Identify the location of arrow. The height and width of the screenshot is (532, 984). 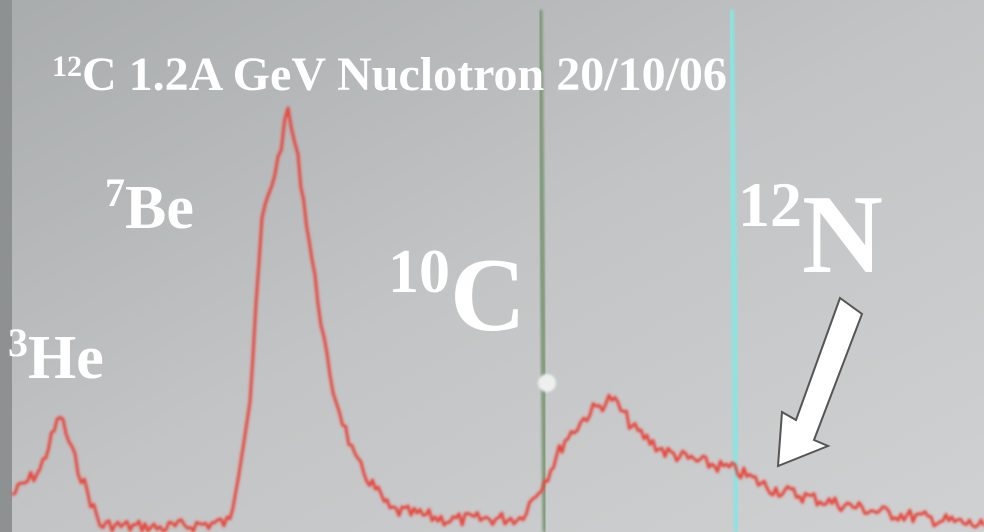
(820, 382).